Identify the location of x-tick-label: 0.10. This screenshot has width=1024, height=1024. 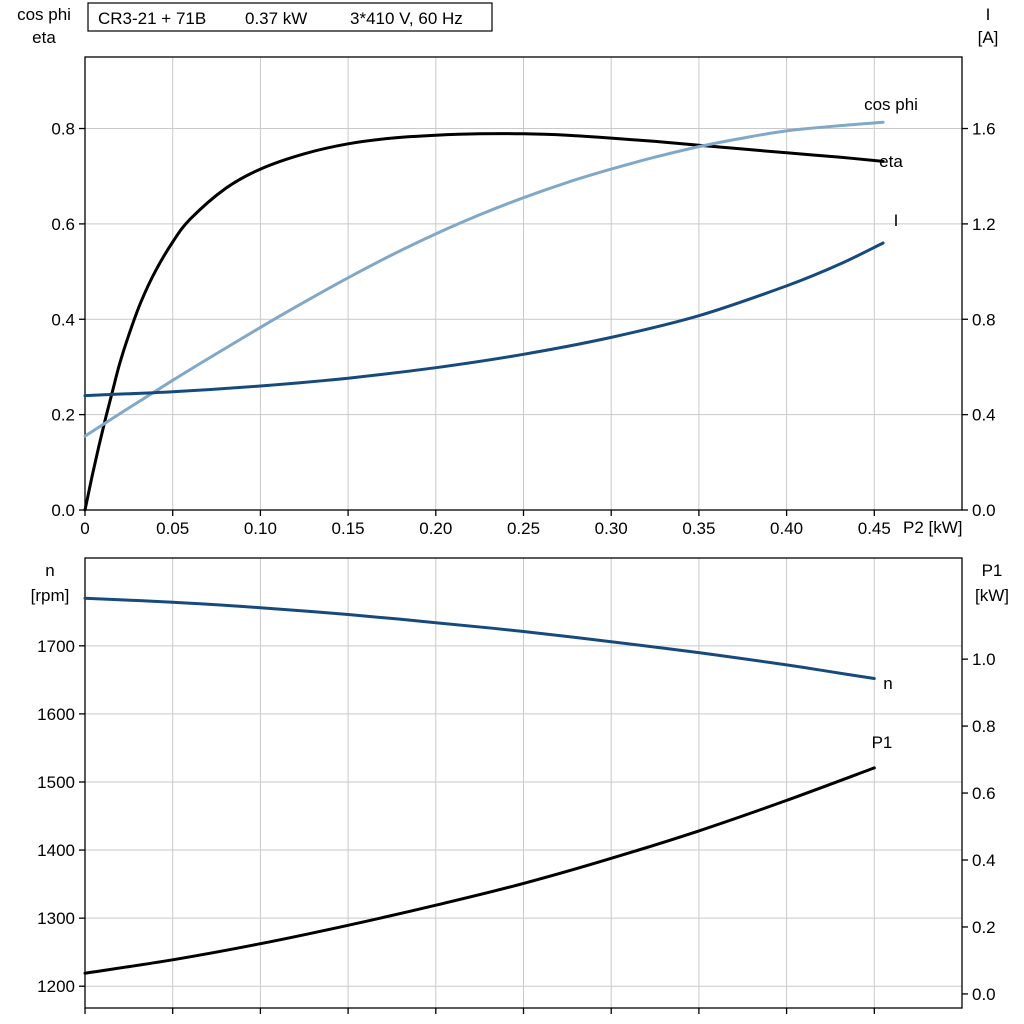
(260, 528).